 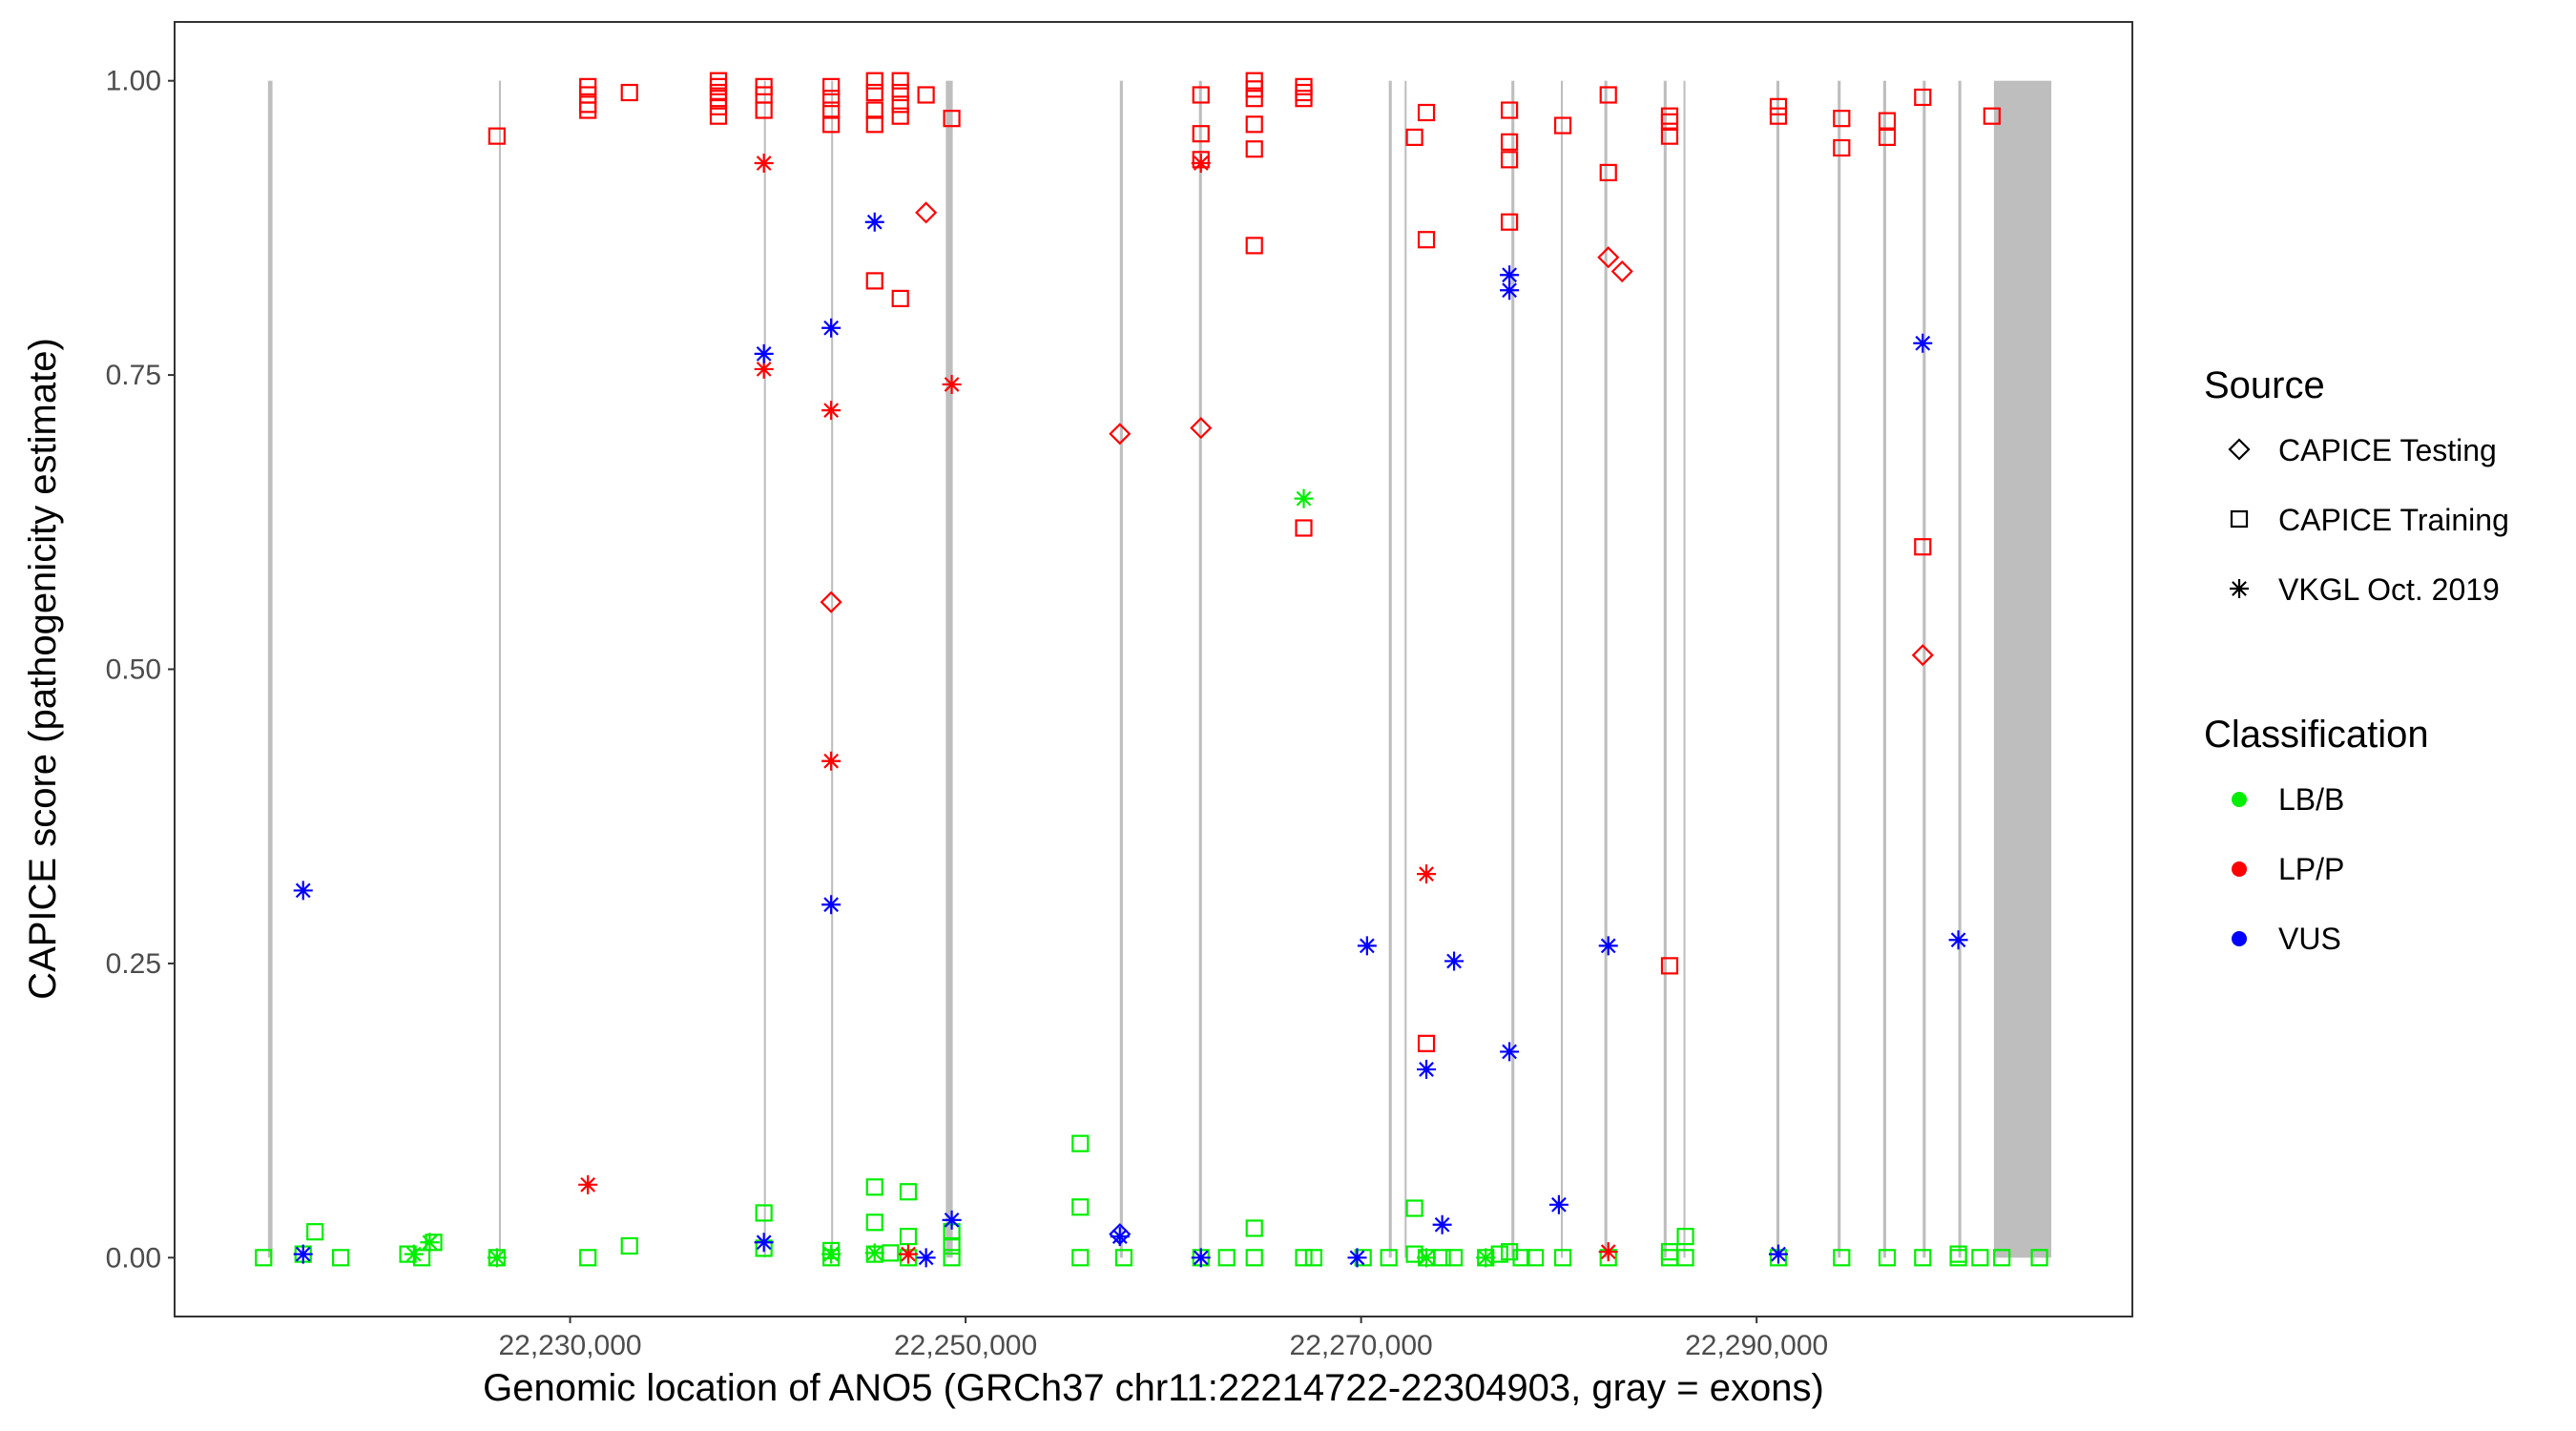 What do you see at coordinates (2389, 590) in the screenshot?
I see `legend-label-vkgl: VKGL Oct. 2019` at bounding box center [2389, 590].